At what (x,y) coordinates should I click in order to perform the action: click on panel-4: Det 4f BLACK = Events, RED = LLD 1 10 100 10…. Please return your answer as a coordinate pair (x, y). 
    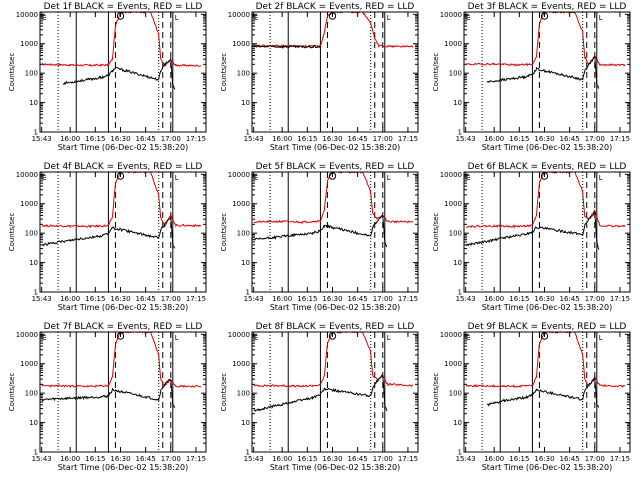
    Looking at the image, I should click on (107, 237).